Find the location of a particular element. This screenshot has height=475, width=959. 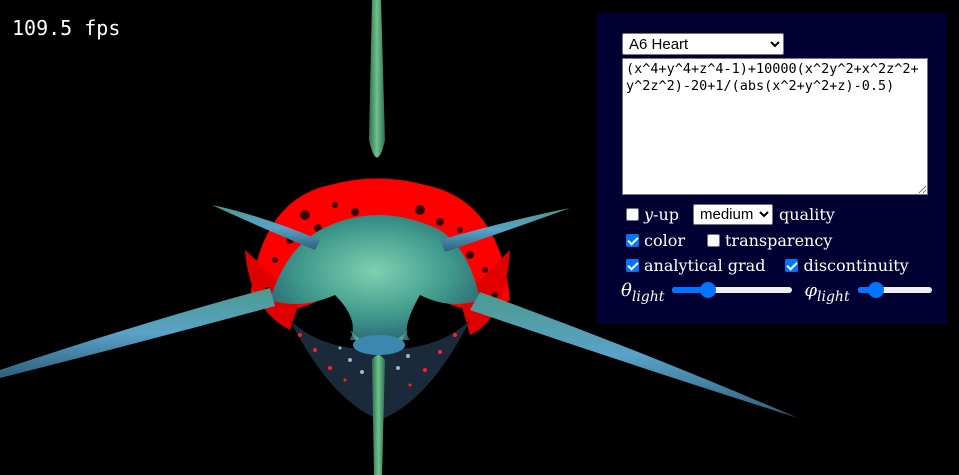

spike-upper-right is located at coordinates (505, 230).